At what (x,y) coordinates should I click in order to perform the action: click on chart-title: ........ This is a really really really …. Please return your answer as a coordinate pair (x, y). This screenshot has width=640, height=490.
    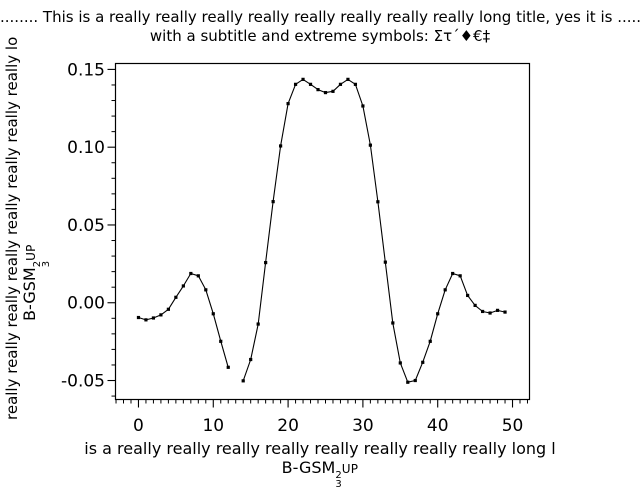
    Looking at the image, I should click on (320, 17).